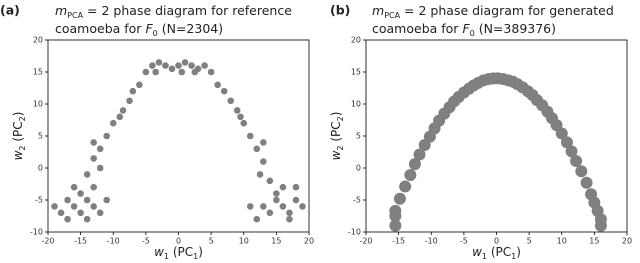 This screenshot has height=263, width=640. Describe the element at coordinates (562, 241) in the screenshot. I see `x-tick-label: 10` at that location.